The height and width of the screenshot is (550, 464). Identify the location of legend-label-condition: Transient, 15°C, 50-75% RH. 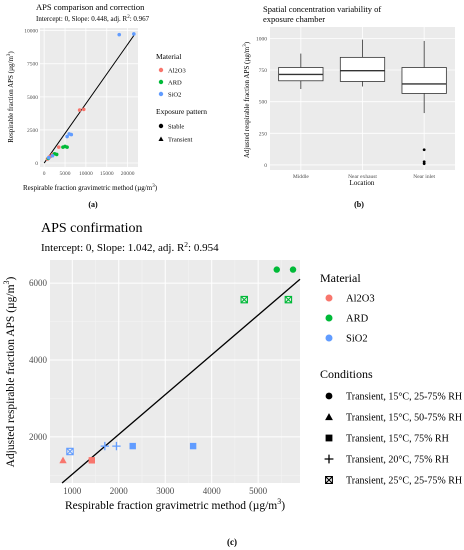
(404, 418).